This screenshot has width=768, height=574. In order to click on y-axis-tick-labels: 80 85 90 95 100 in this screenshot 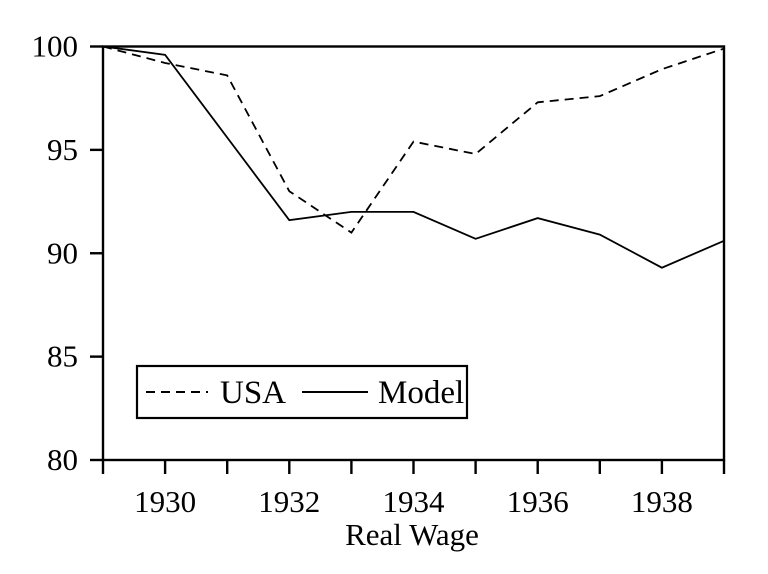, I will do `click(55, 253)`.